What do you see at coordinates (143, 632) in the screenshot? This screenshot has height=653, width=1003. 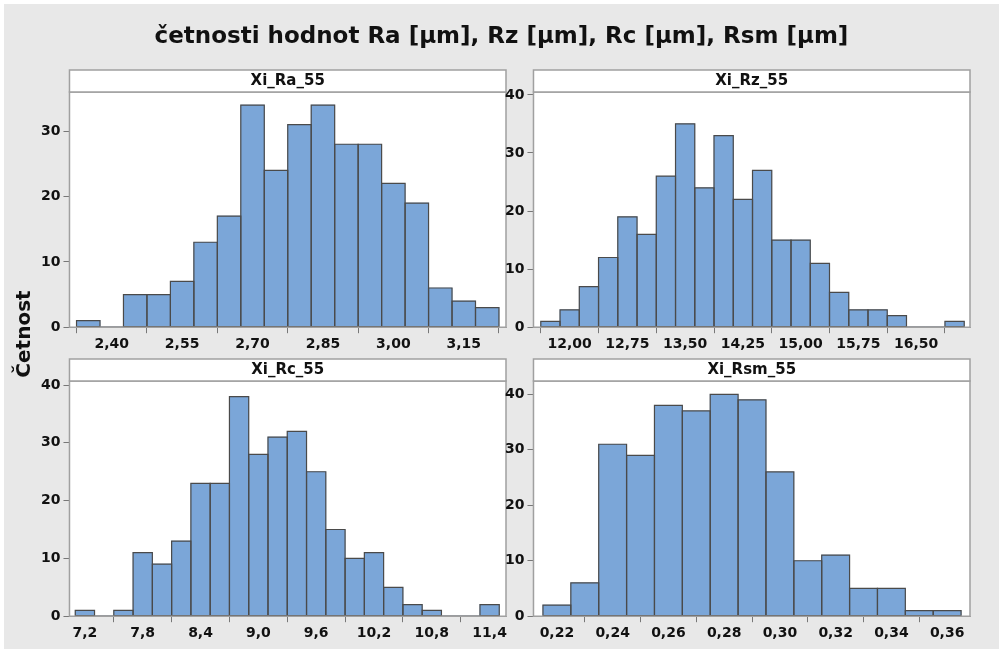 I see `x-tick-label: 7,8` at bounding box center [143, 632].